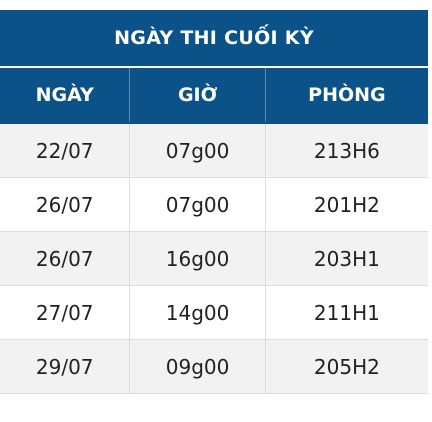 This screenshot has height=422, width=432. I want to click on table-title: NGÀY THI CUỐI KỲ, so click(214, 38).